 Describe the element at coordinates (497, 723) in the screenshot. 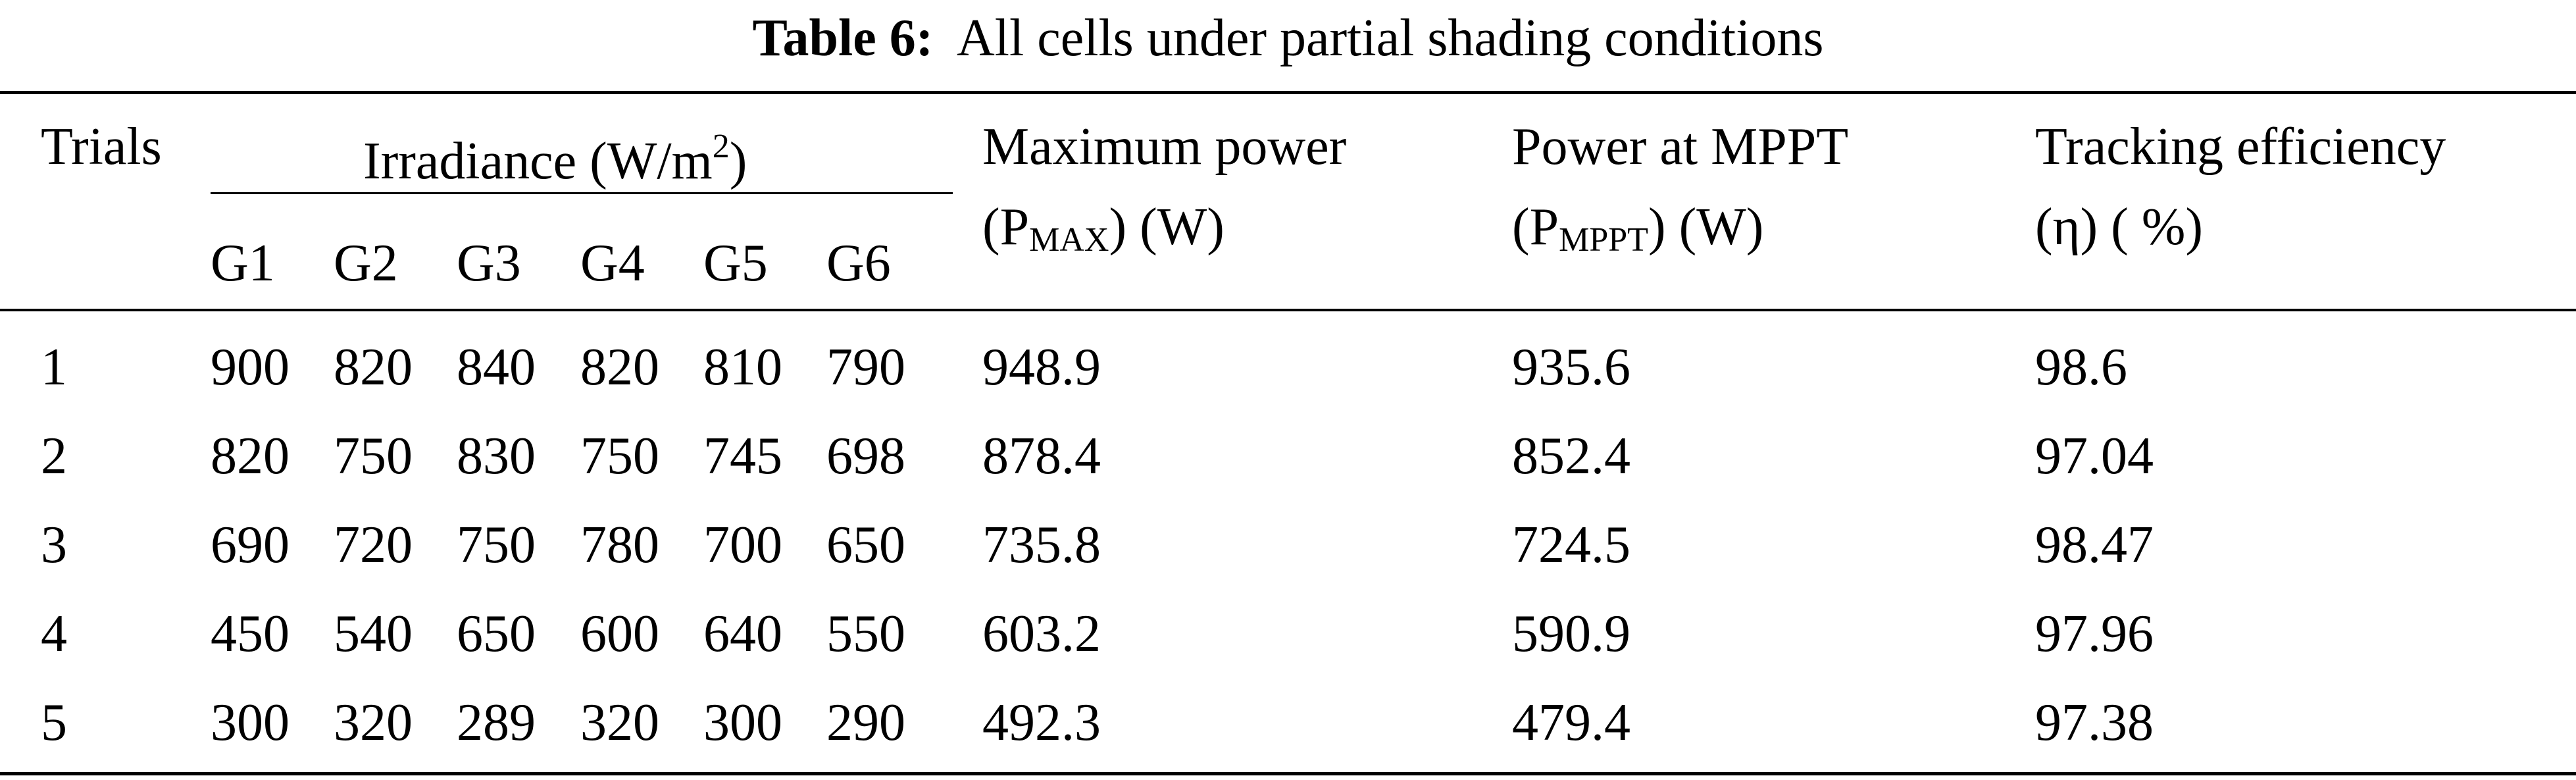

I see `cell-g3: 289` at that location.